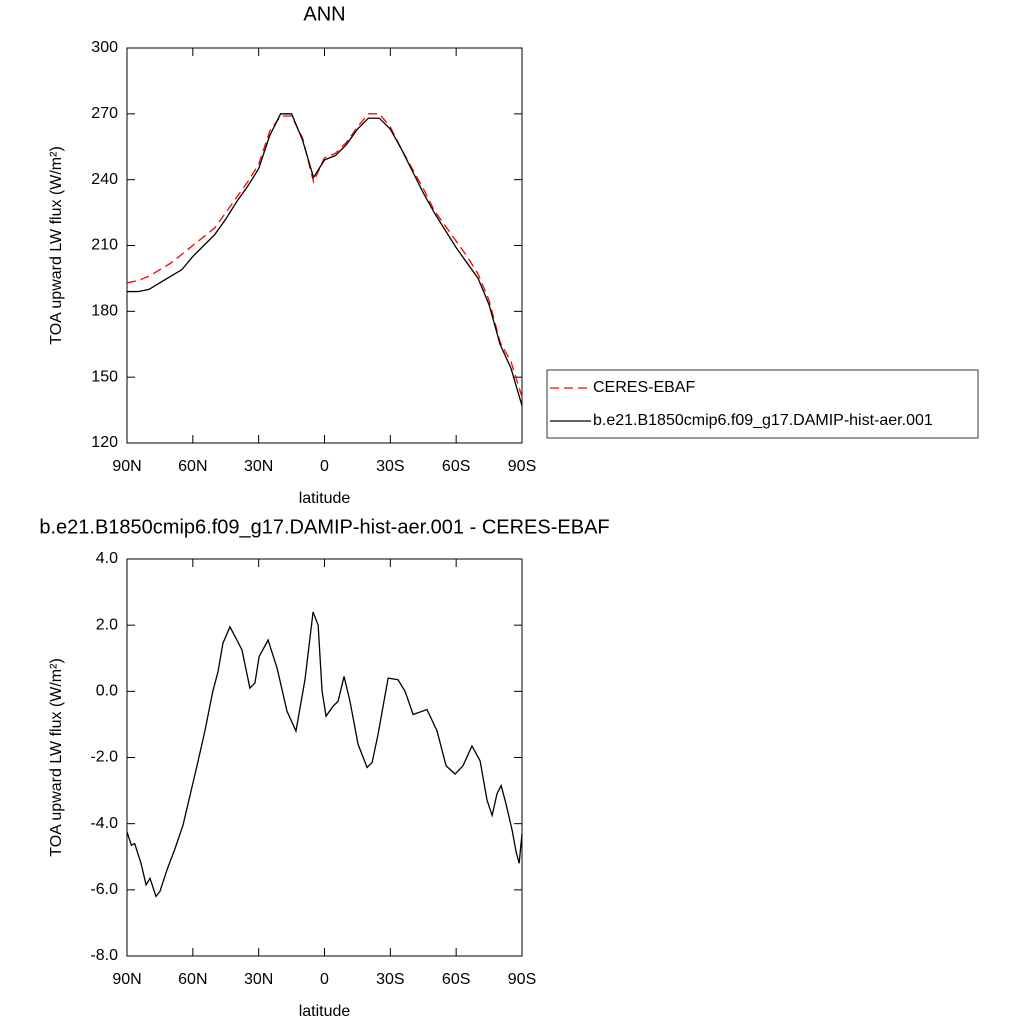  Describe the element at coordinates (762, 404) in the screenshot. I see `legend-box` at that location.